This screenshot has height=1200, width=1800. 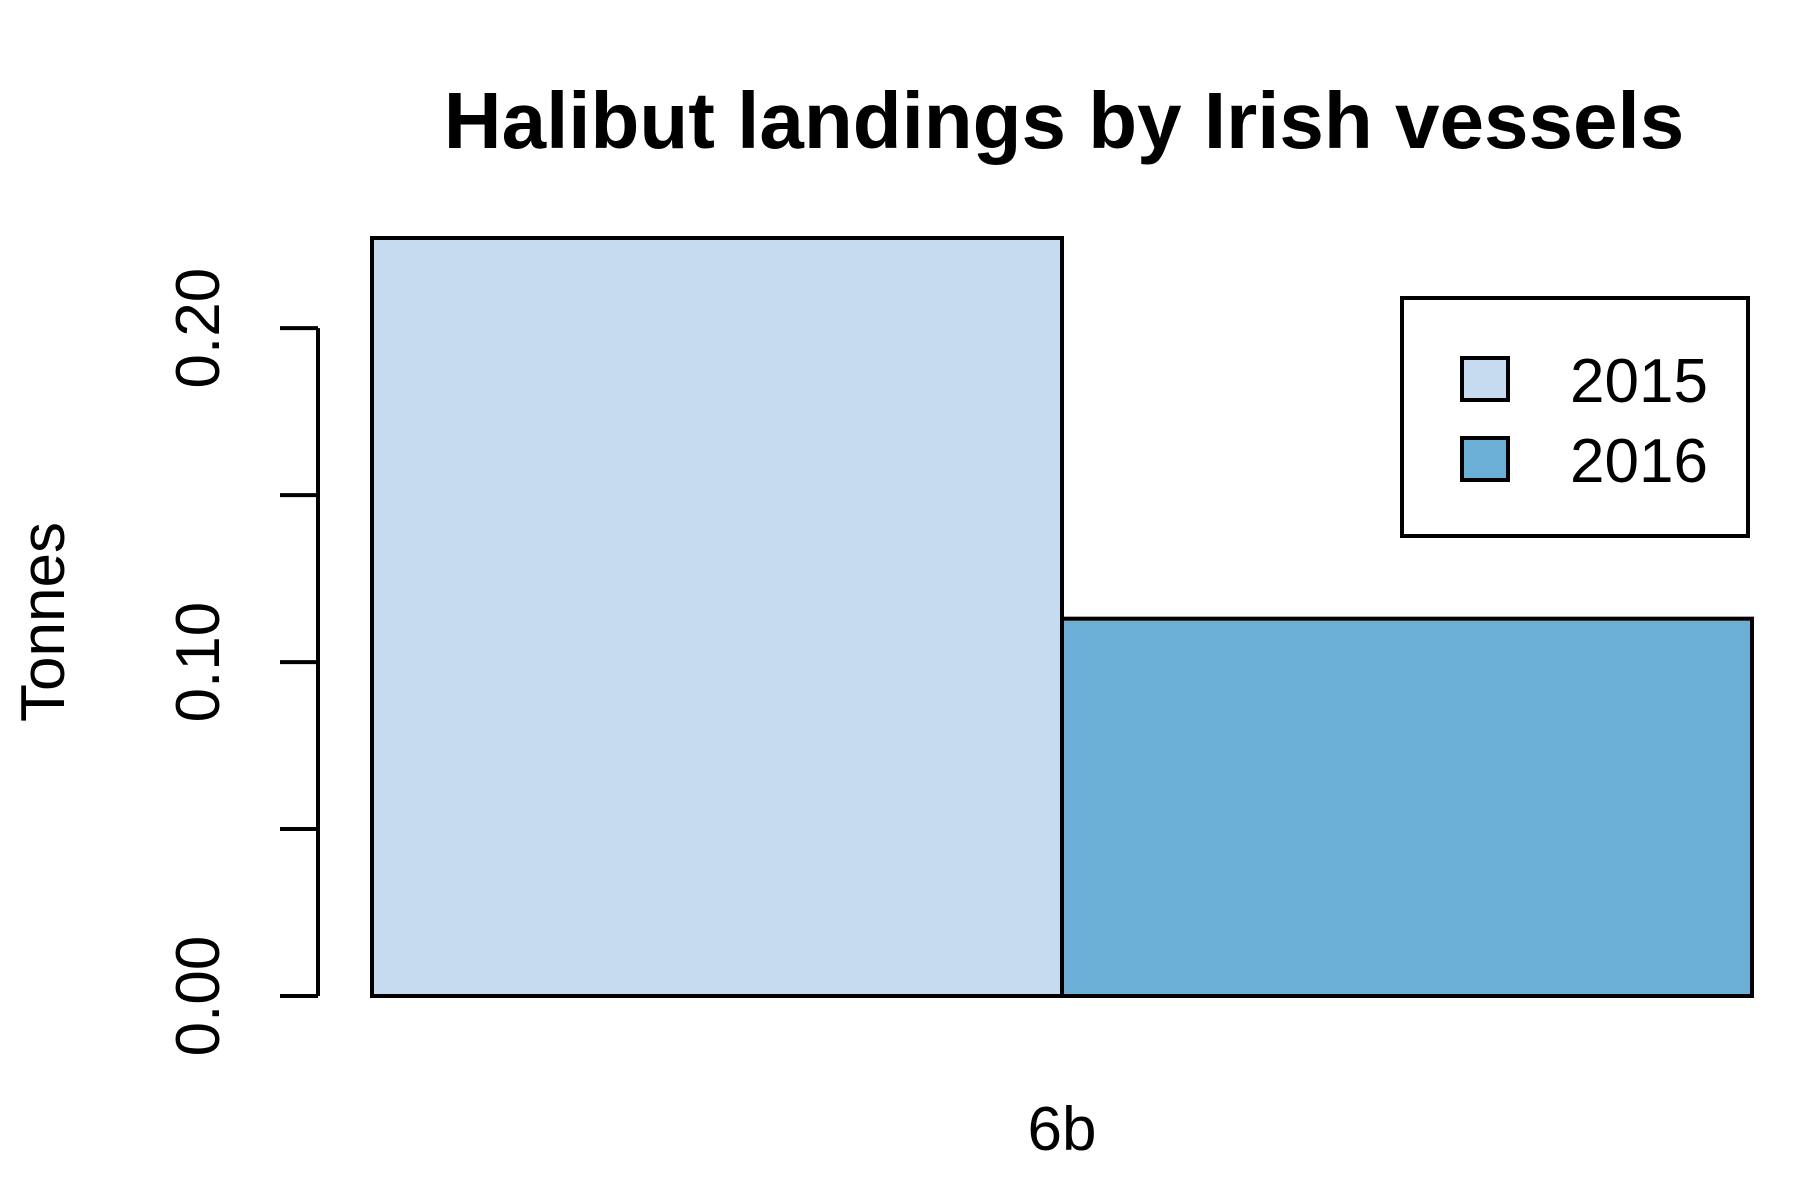 I want to click on x-tick-label: 6b, so click(x=1062, y=1129).